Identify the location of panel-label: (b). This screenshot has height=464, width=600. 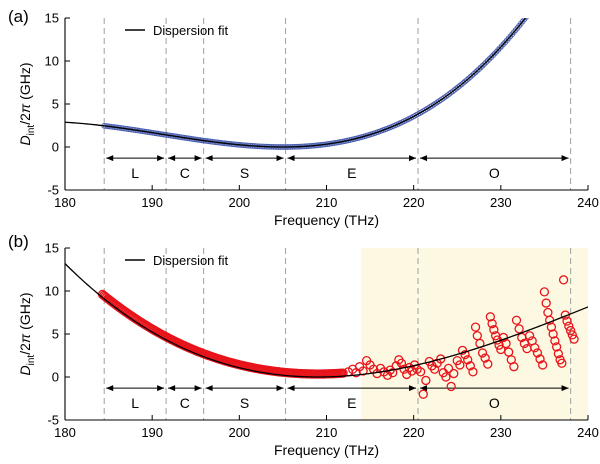
(18, 241).